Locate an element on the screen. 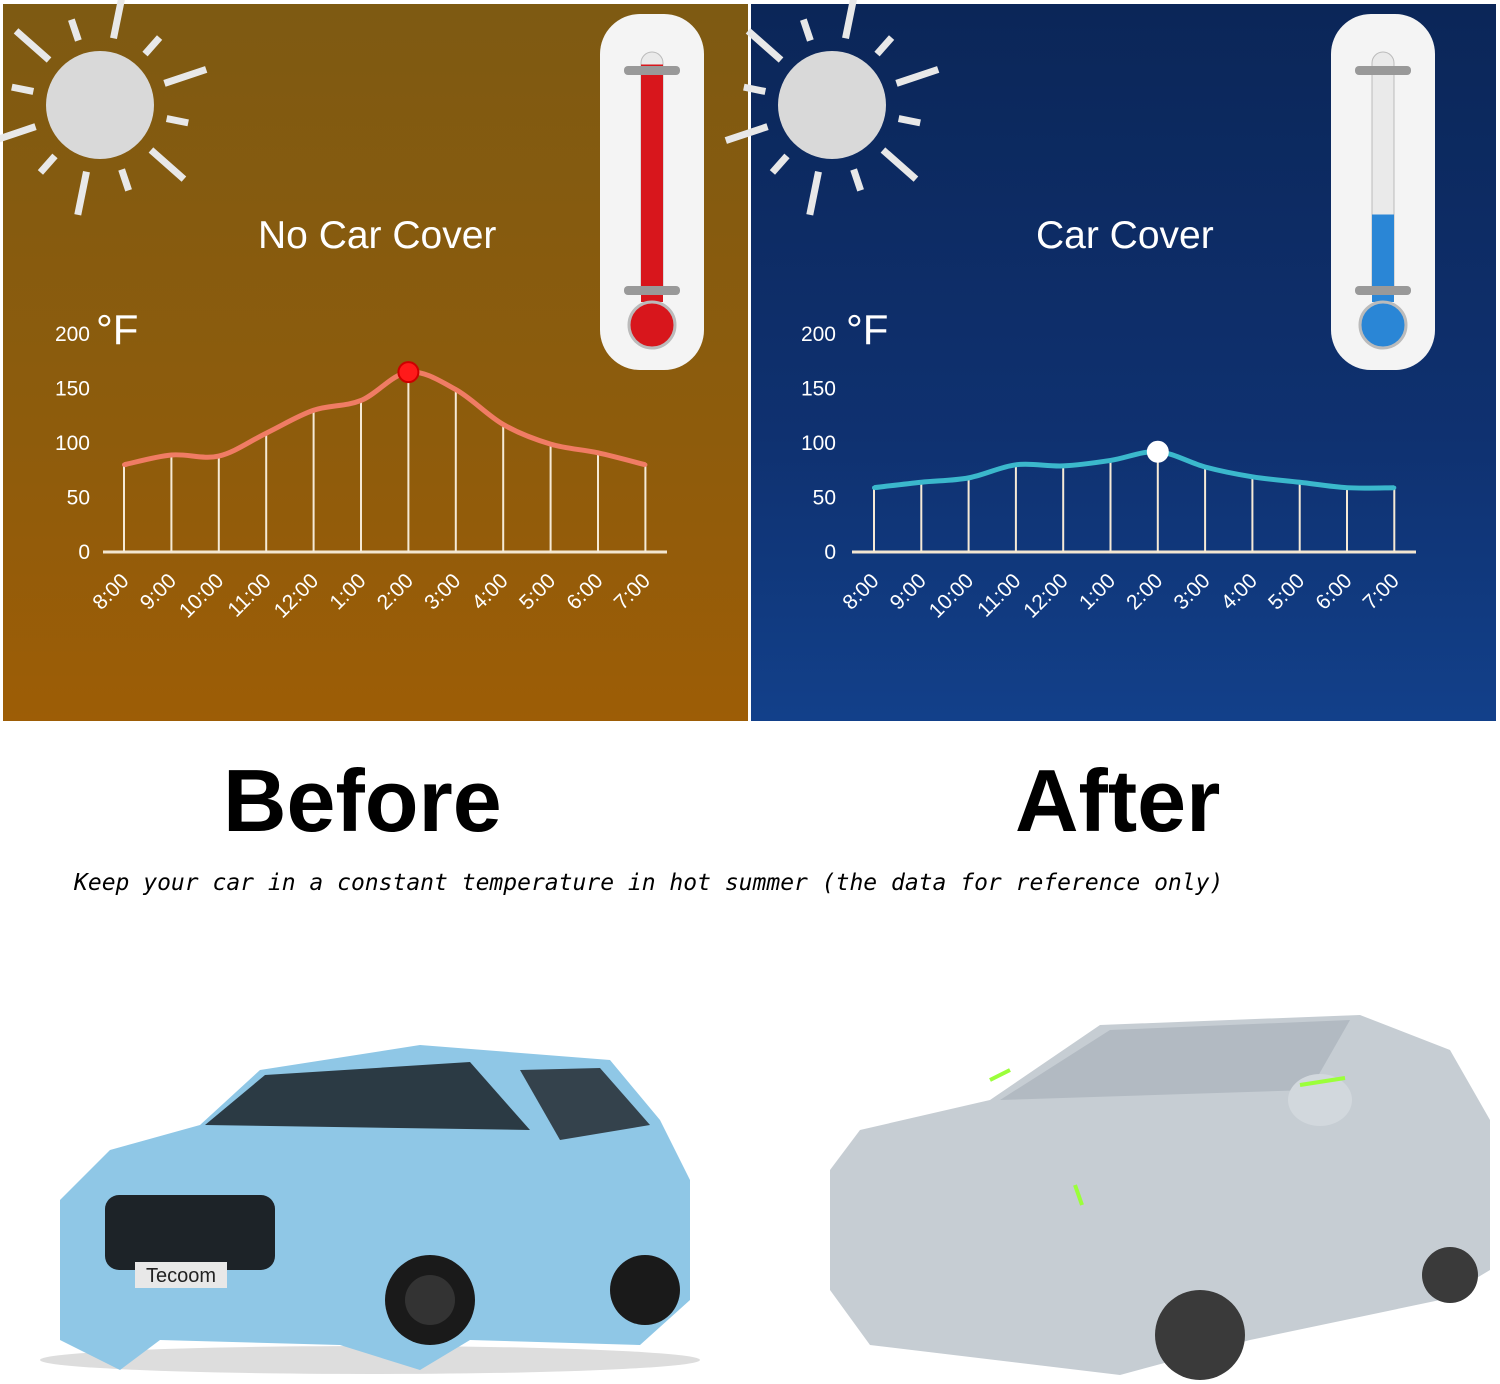  before-heading: Before is located at coordinates (362, 800).